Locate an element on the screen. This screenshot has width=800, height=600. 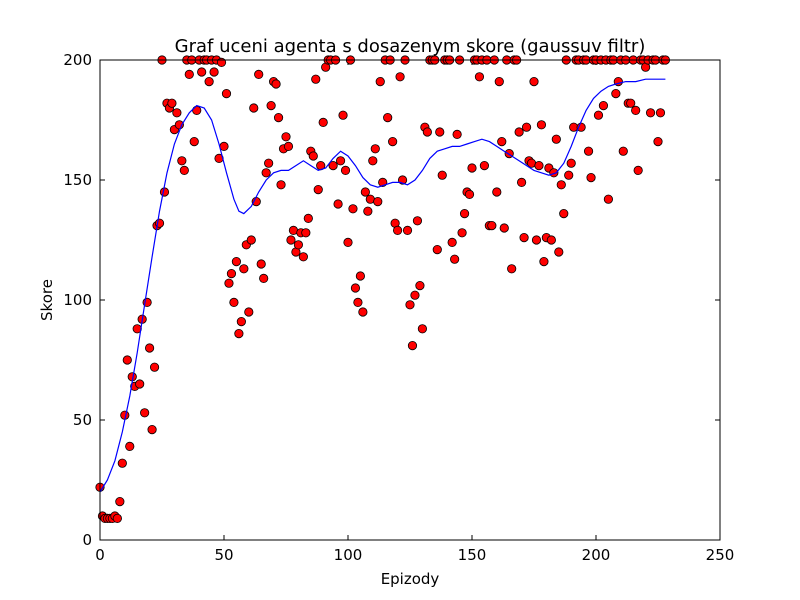
y-tick-label: 200 is located at coordinates (77, 60).